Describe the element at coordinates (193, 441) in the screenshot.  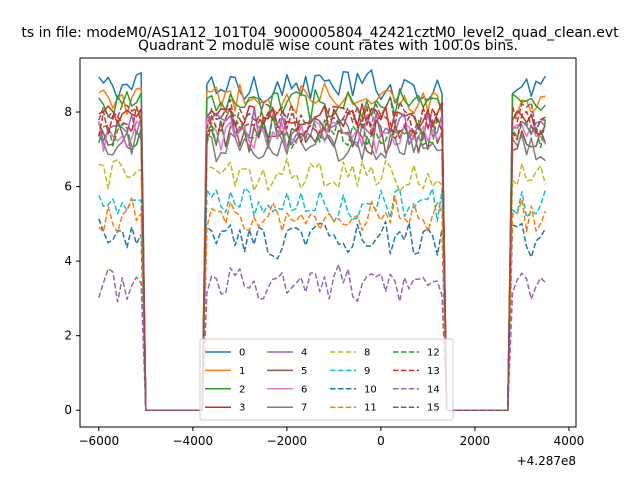
I see `x-tick-label: −4000` at that location.